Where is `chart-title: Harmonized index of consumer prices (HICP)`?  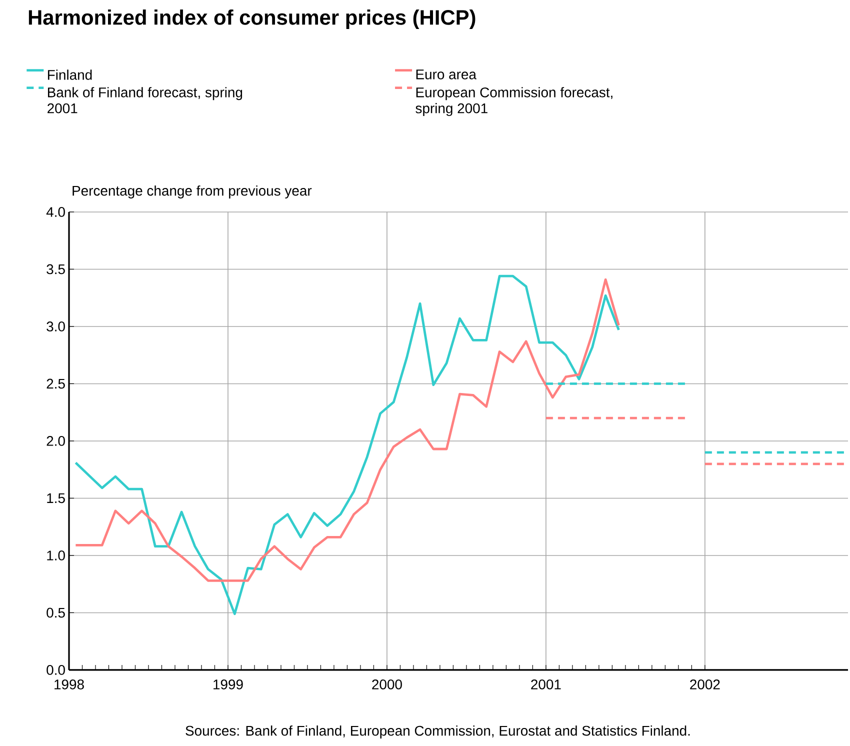
chart-title: Harmonized index of consumer prices (HICP) is located at coordinates (252, 20).